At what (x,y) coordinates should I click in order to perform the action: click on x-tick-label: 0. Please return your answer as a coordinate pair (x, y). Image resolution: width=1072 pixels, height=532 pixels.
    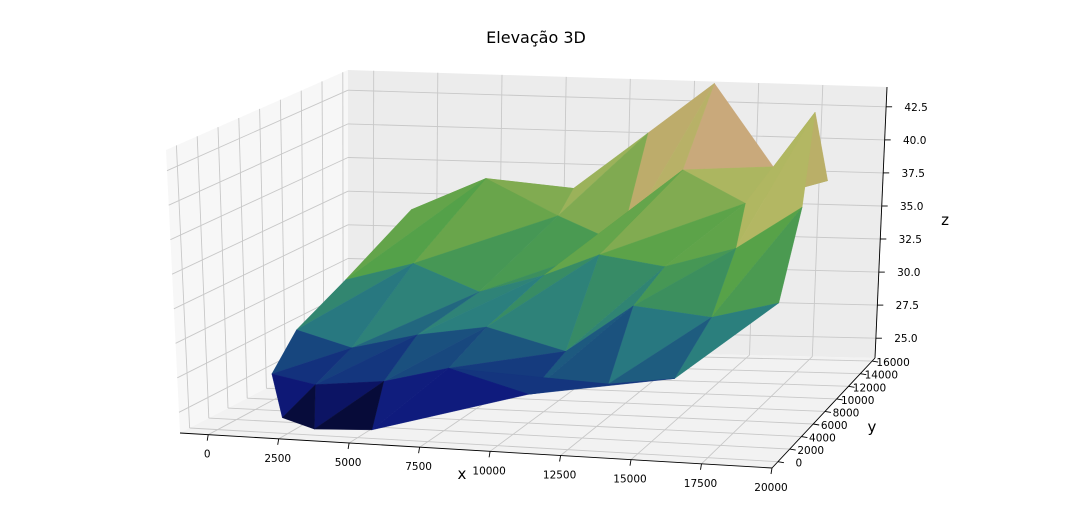
    Looking at the image, I should click on (207, 455).